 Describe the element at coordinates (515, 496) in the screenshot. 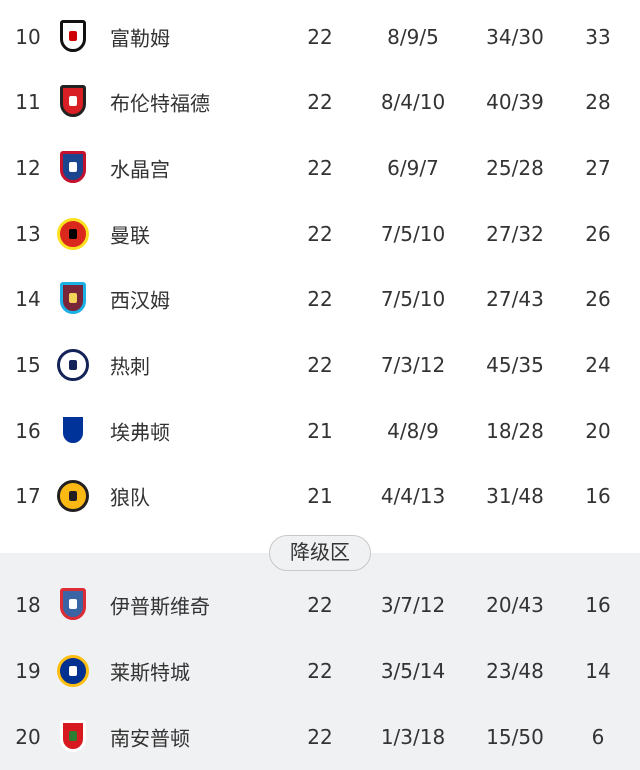

I see `goals-for-against: 31/48` at that location.